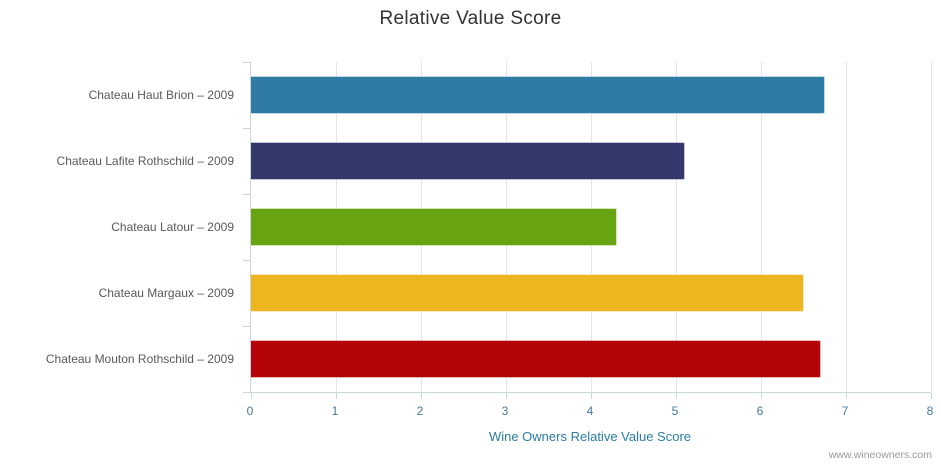  What do you see at coordinates (845, 411) in the screenshot?
I see `x-tick-label: 7` at bounding box center [845, 411].